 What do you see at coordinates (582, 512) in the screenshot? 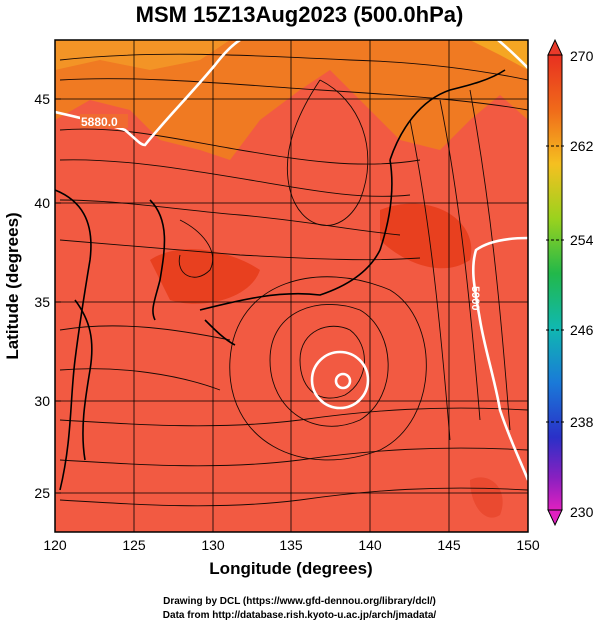
I see `colorbar-label: 230` at bounding box center [582, 512].